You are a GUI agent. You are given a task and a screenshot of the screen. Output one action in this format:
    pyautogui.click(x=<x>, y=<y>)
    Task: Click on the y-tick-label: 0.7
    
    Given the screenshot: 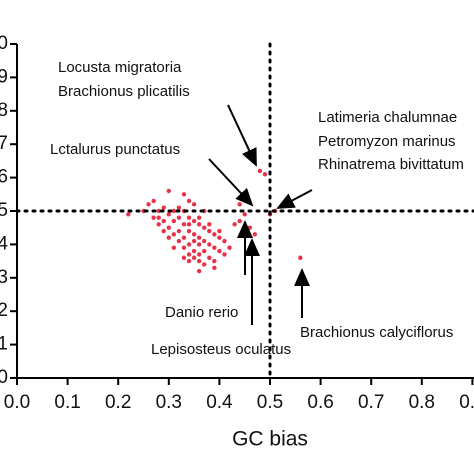 What is the action you would take?
    pyautogui.click(x=4, y=143)
    